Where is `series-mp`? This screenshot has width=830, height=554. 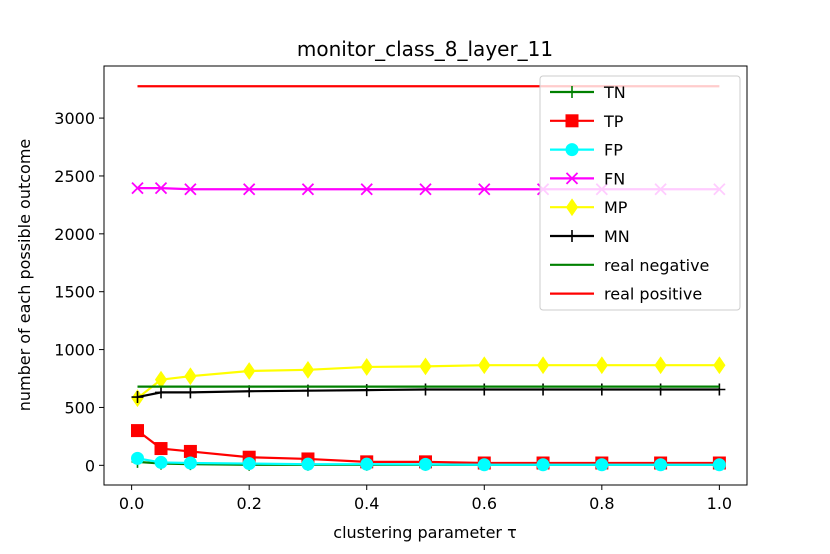
series-mp is located at coordinates (428, 382).